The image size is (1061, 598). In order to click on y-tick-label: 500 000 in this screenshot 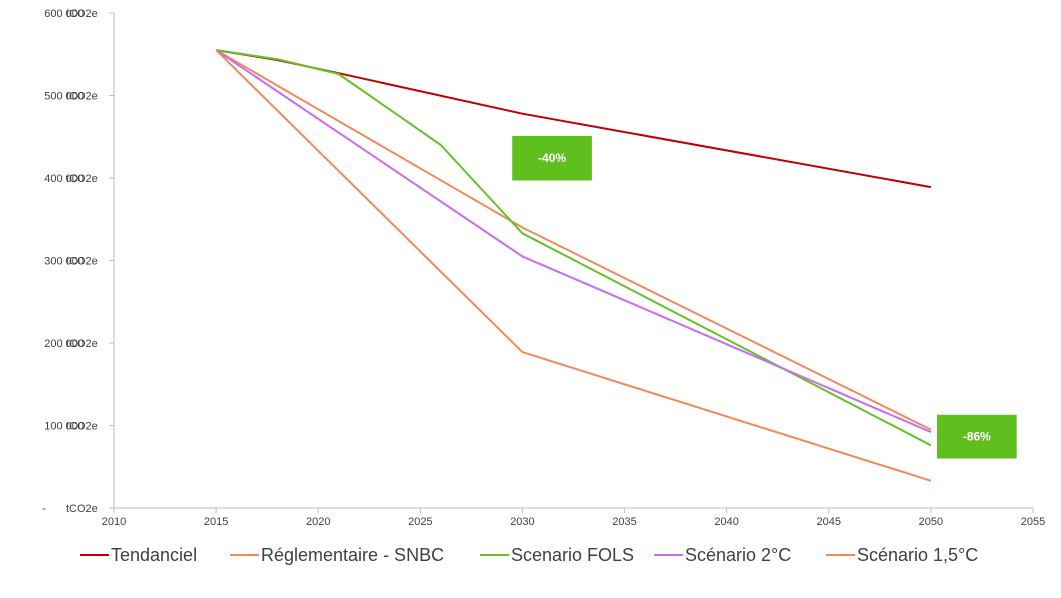, I will do `click(64, 97)`.